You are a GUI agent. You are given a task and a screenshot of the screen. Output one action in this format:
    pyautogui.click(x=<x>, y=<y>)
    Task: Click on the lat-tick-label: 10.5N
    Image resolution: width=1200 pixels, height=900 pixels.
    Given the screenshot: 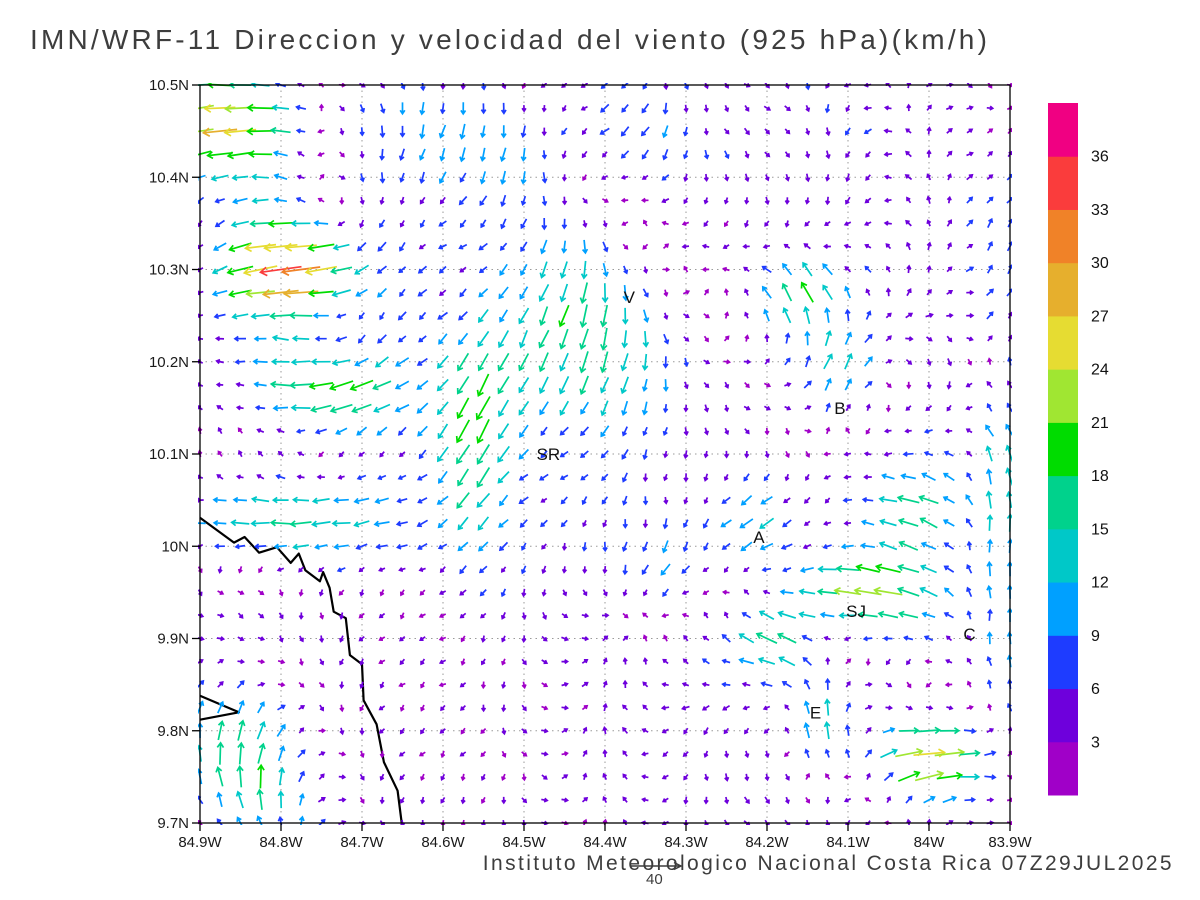 What is the action you would take?
    pyautogui.click(x=169, y=85)
    